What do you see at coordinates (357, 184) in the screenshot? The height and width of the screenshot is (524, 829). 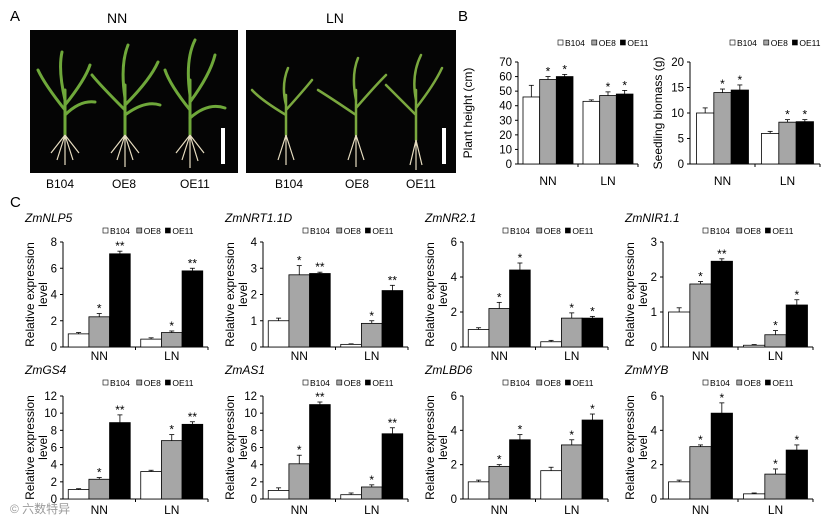 I see `plant-label-ln-oe8: OE8` at bounding box center [357, 184].